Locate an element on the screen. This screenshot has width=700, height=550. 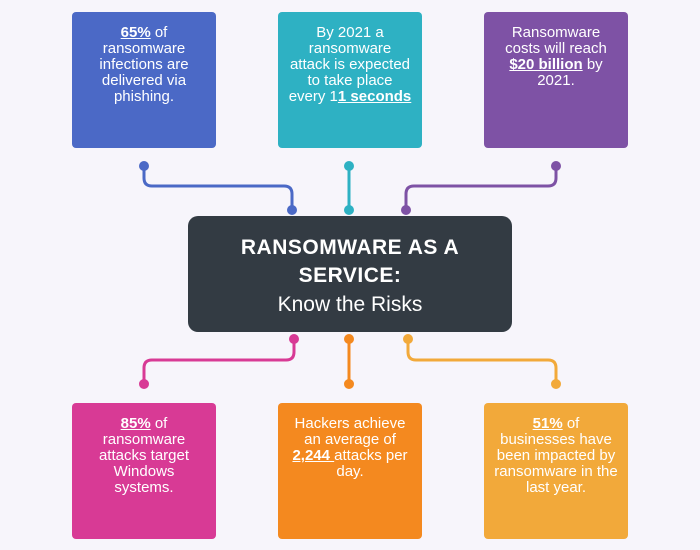
connector-dot-top-left-start is located at coordinates (144, 166).